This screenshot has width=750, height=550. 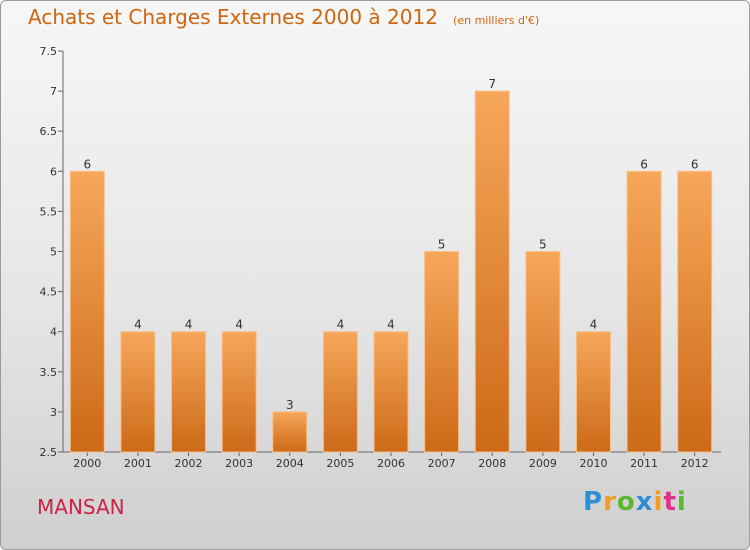 What do you see at coordinates (53, 332) in the screenshot?
I see `y-tick-label: 4` at bounding box center [53, 332].